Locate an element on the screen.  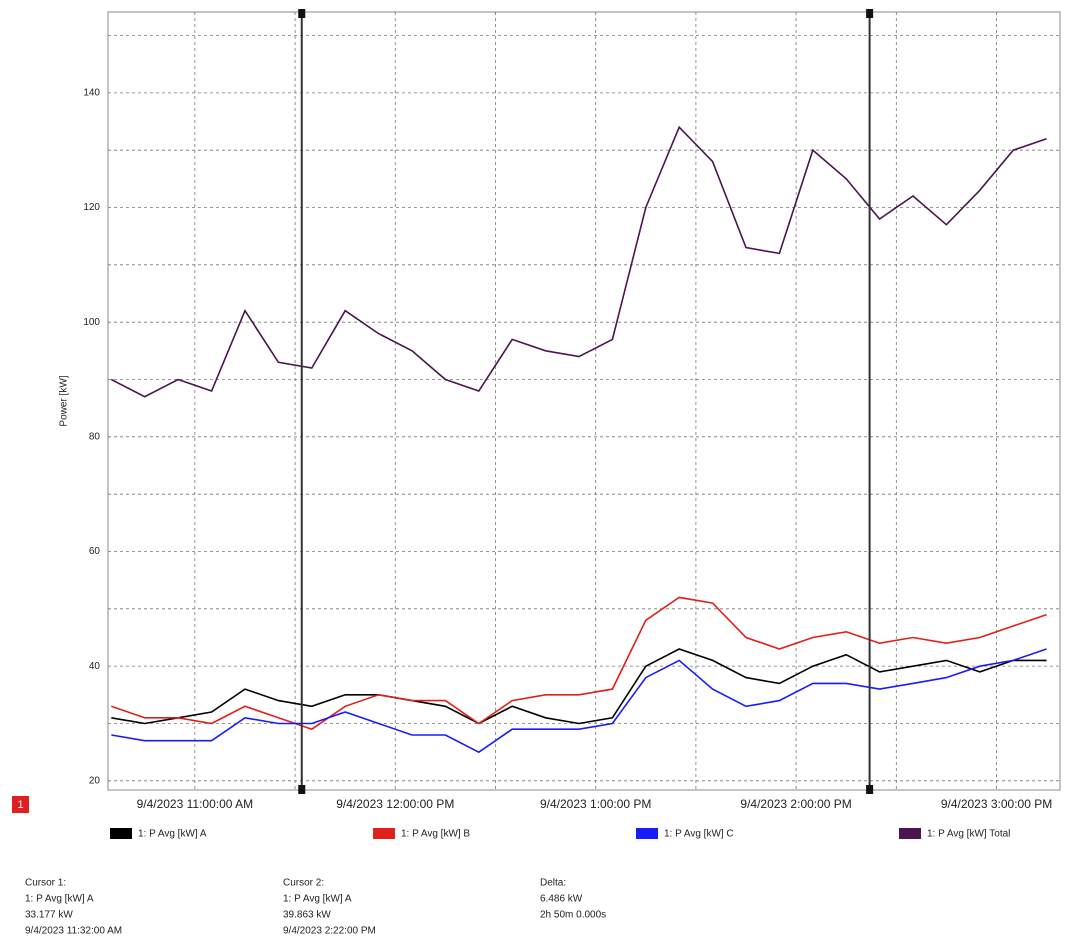
y-tick-label: 60 is located at coordinates (95, 551).